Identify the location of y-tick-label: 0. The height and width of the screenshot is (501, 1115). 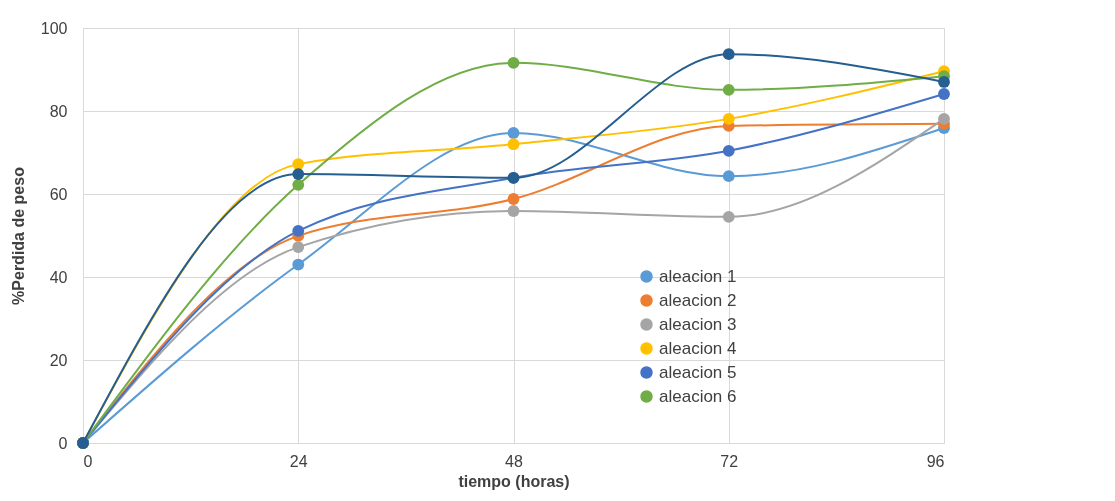
(63, 443).